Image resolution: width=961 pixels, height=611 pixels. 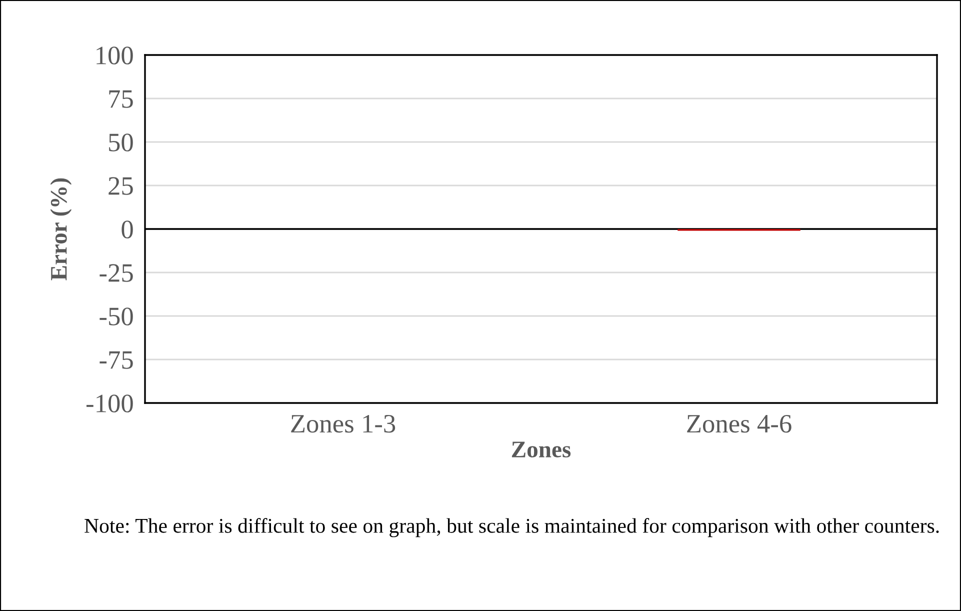 I want to click on y-tick-label: 50, so click(x=121, y=143).